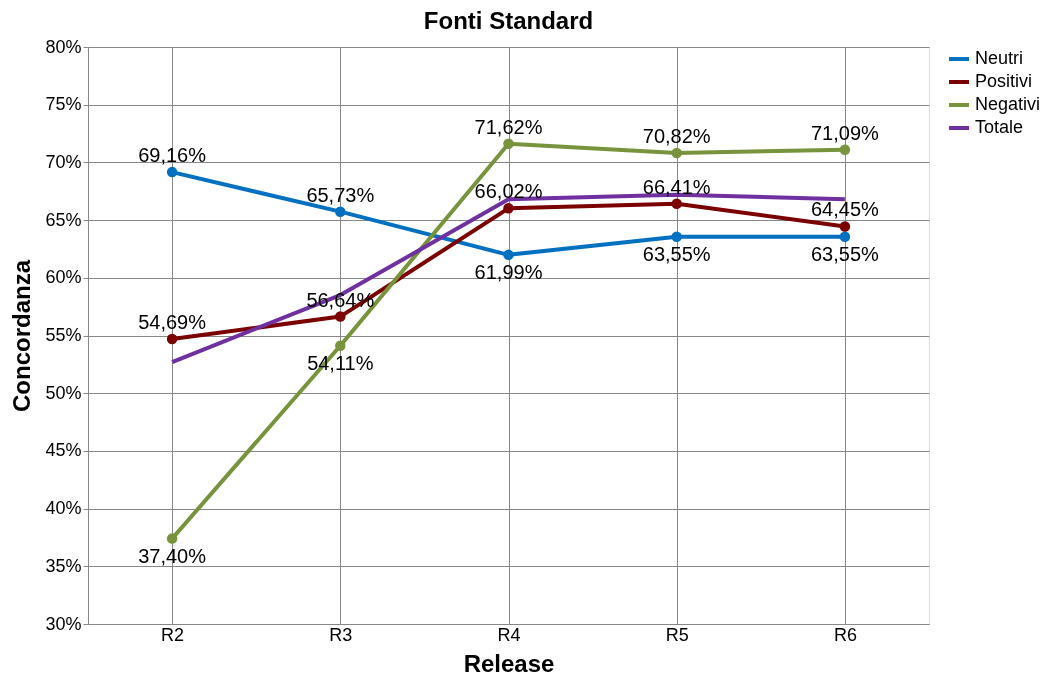  I want to click on data-label: 54,69%, so click(172, 322).